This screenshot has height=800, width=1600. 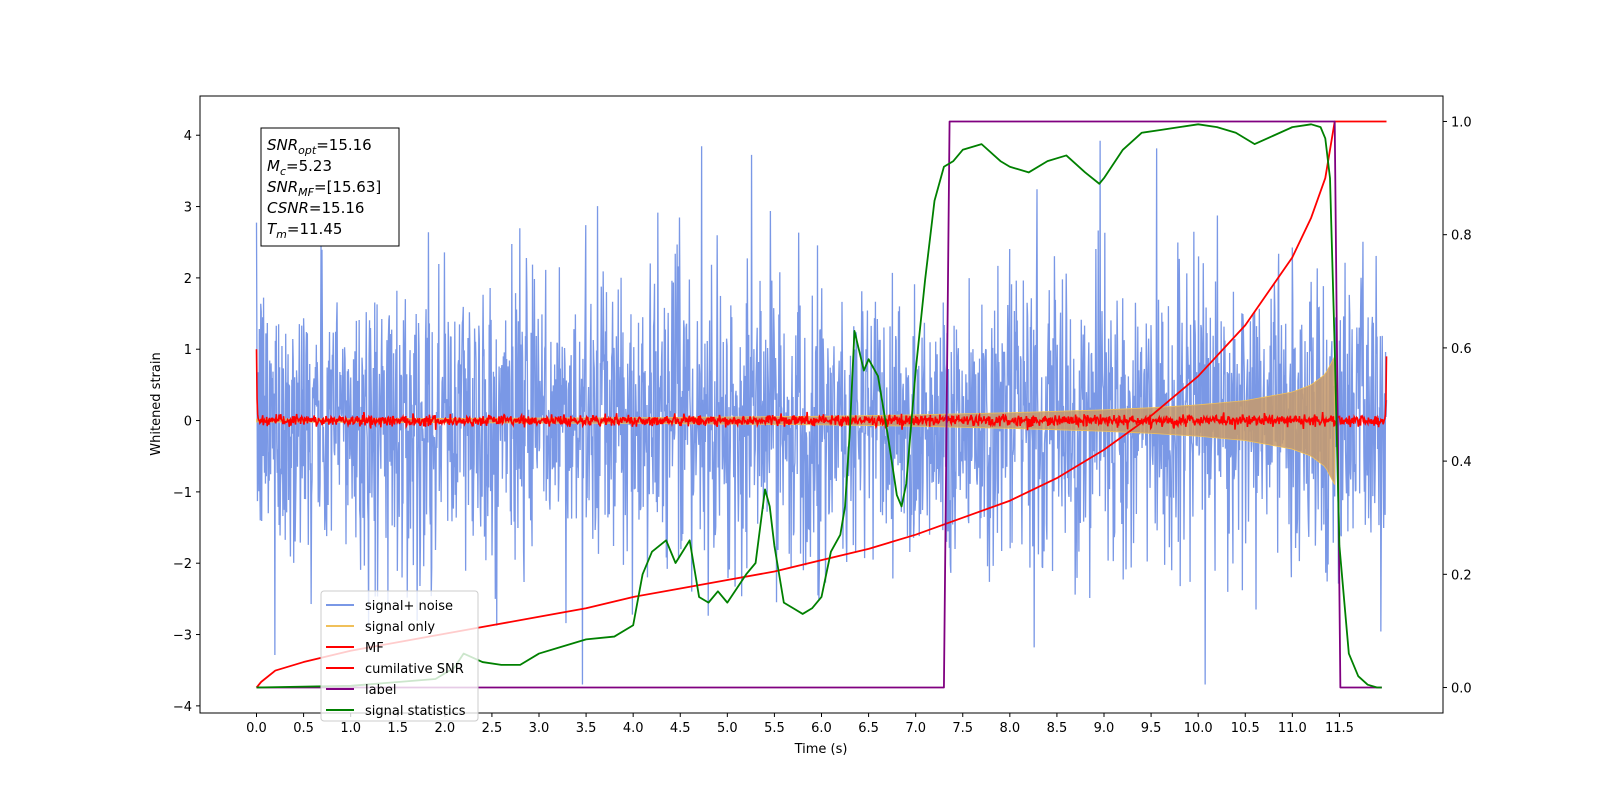 I want to click on y-tick-label-right: 0.4, so click(x=1461, y=462).